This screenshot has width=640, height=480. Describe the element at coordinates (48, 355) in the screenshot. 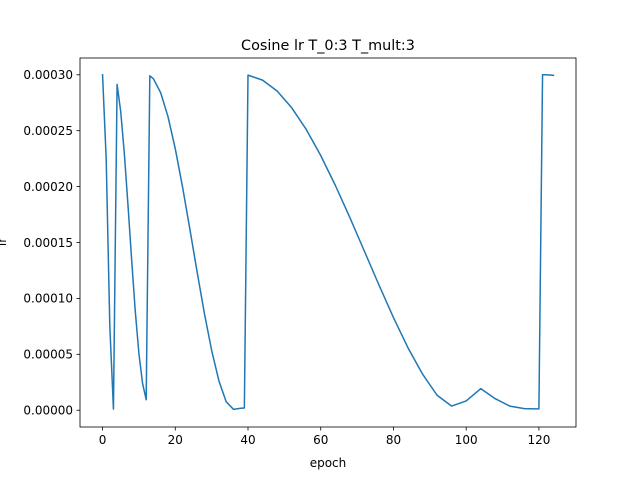

I see `y-tick-label: 0.00005` at that location.